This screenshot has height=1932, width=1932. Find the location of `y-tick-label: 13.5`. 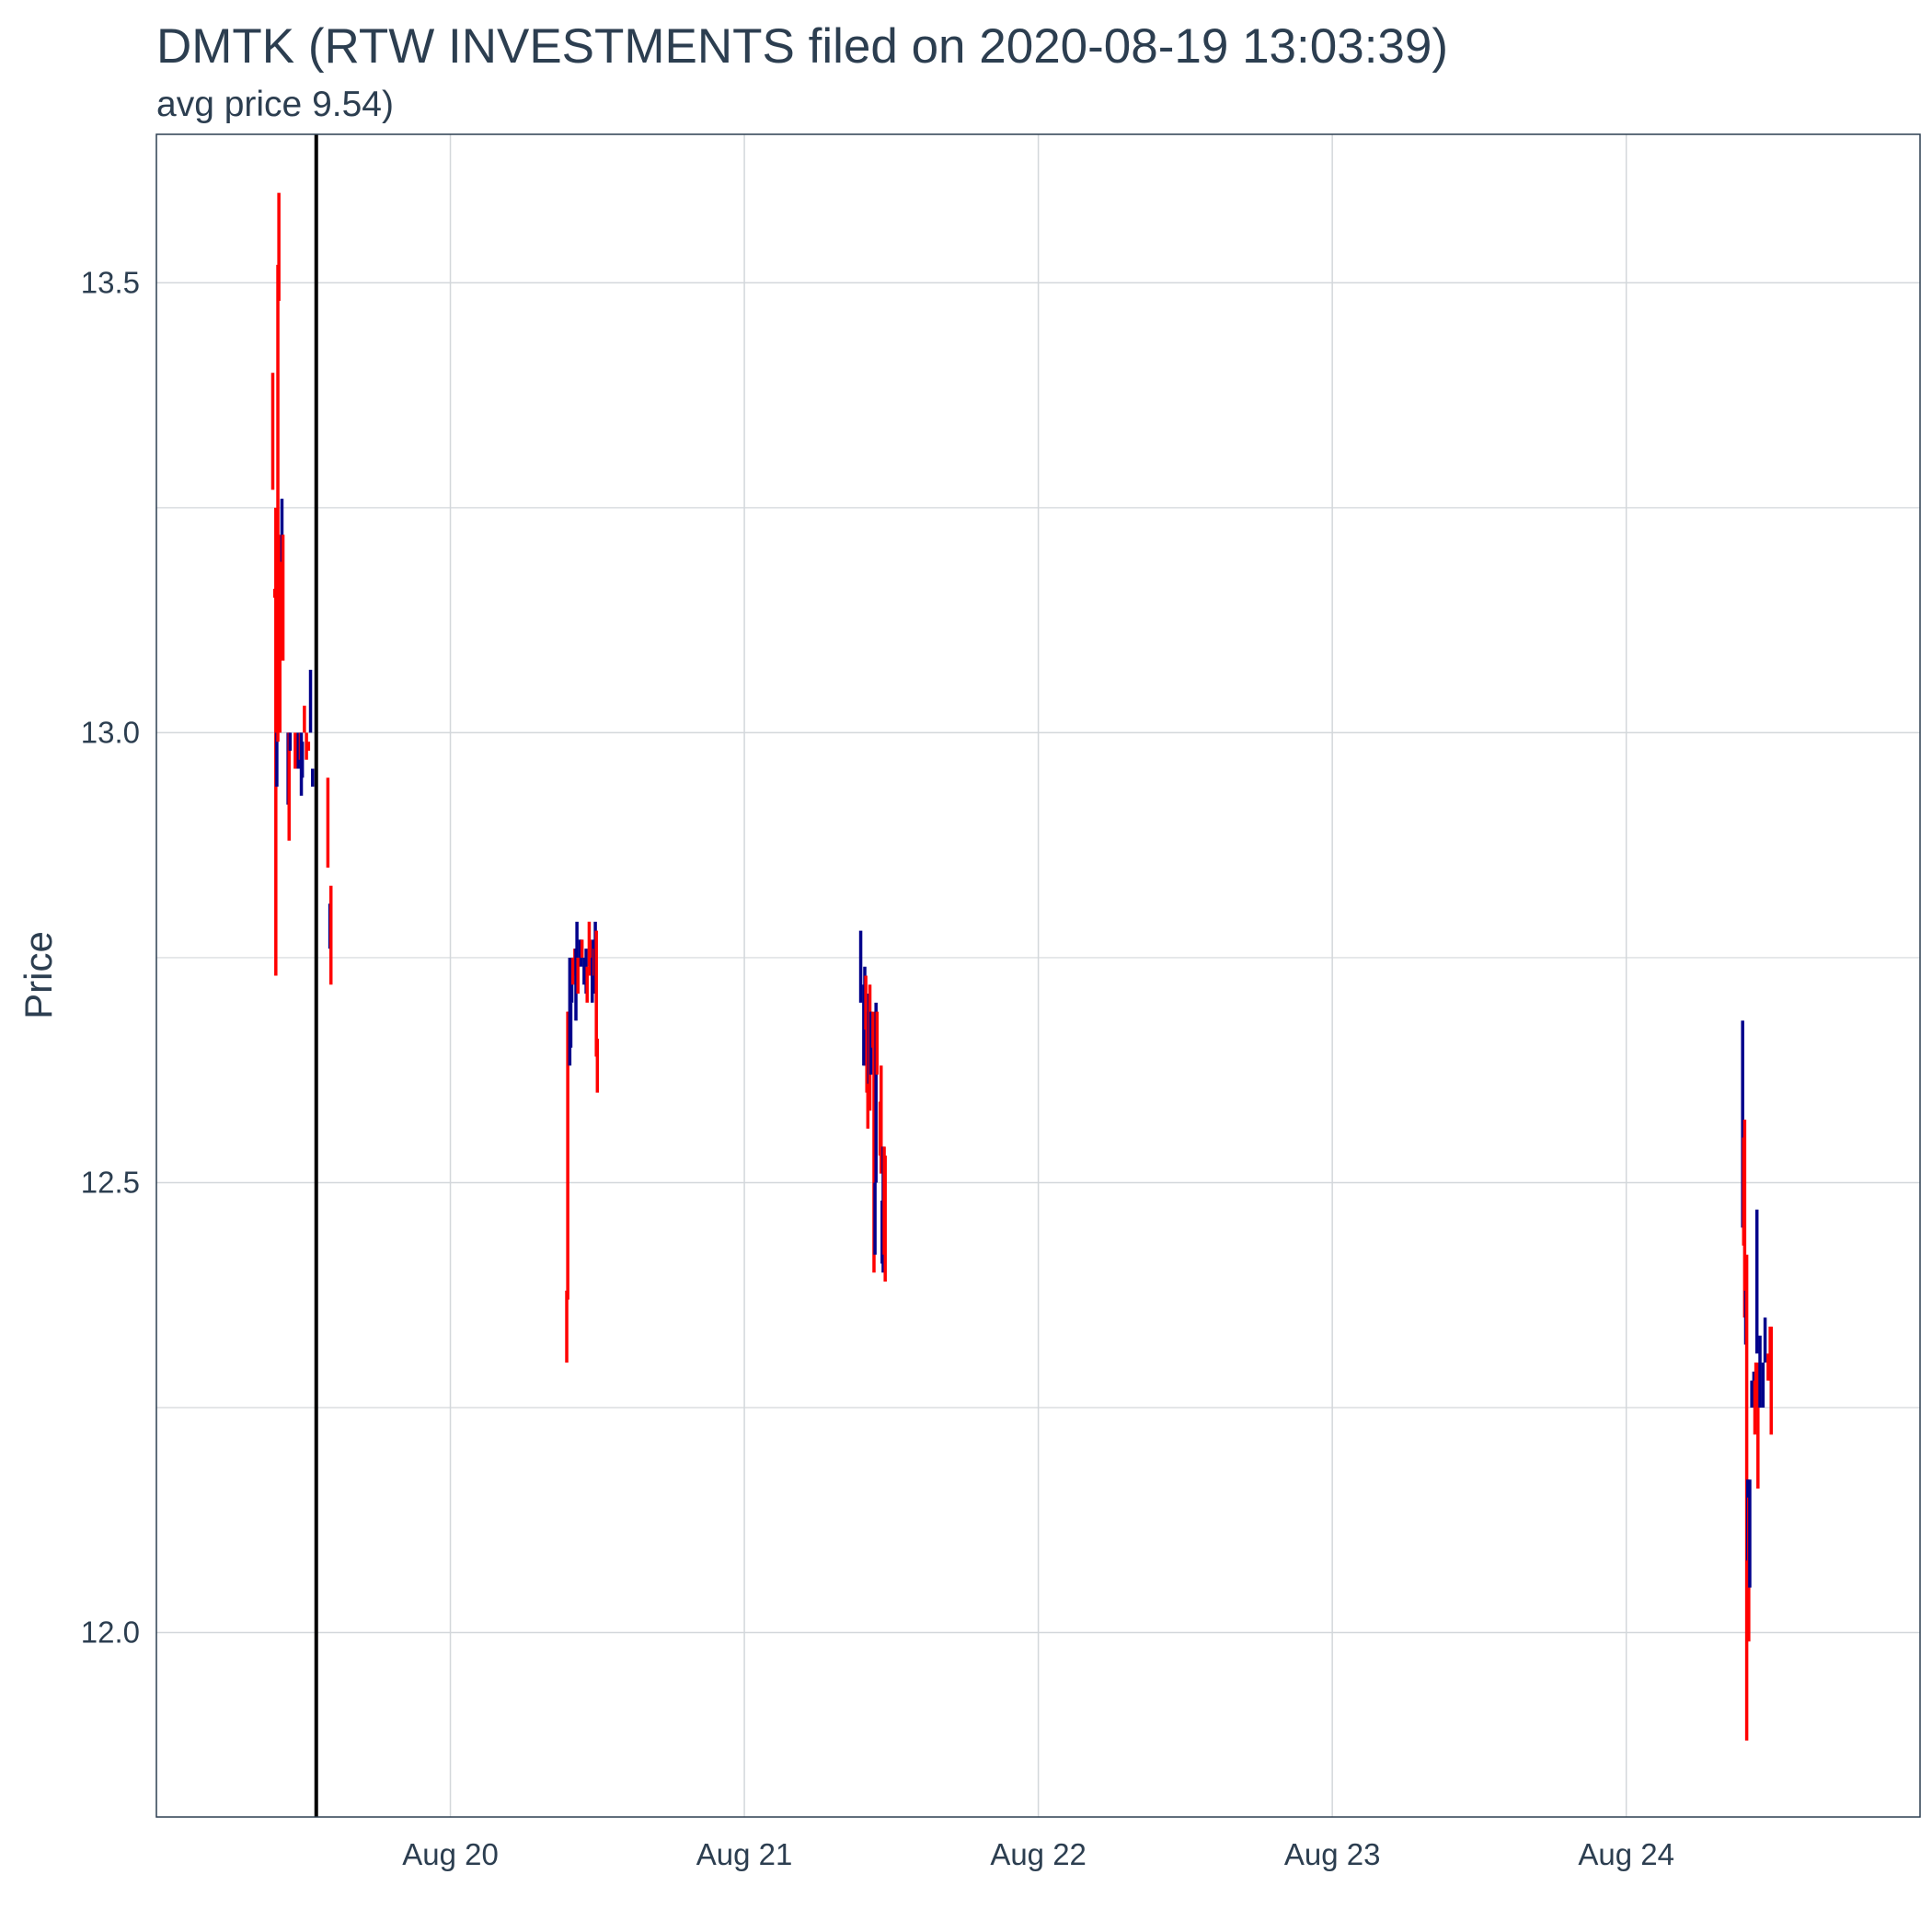

y-tick-label: 13.5 is located at coordinates (110, 282).